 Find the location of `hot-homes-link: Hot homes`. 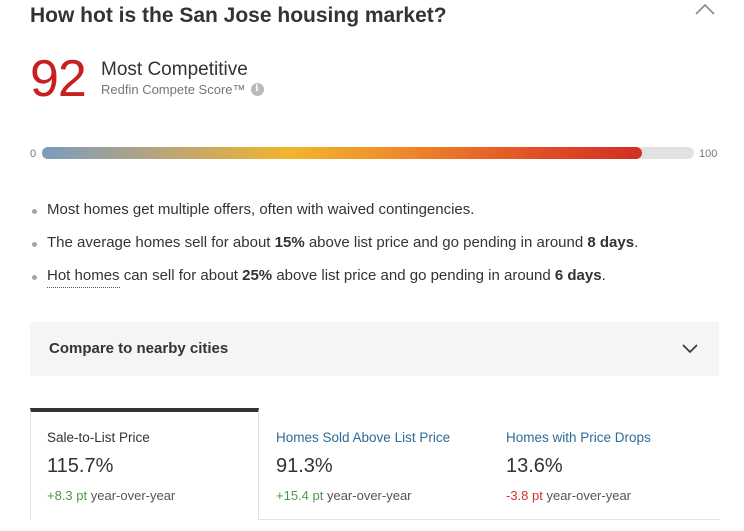

hot-homes-link: Hot homes is located at coordinates (83, 277).